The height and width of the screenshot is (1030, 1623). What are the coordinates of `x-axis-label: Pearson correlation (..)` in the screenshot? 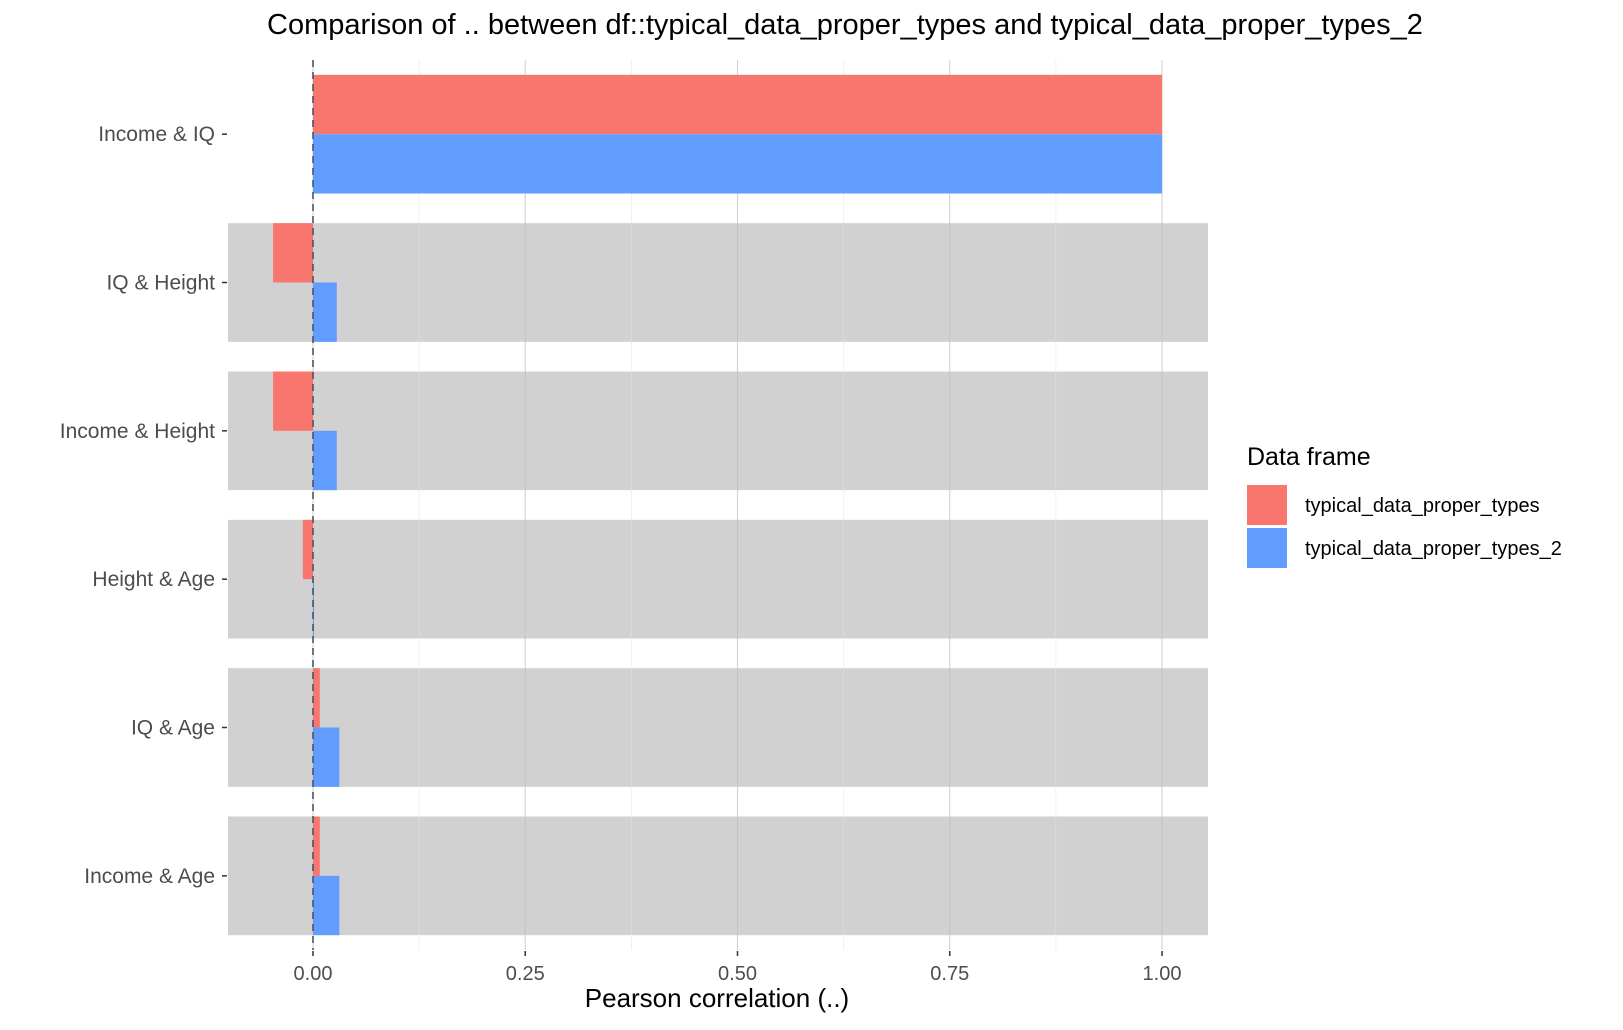 It's located at (717, 998).